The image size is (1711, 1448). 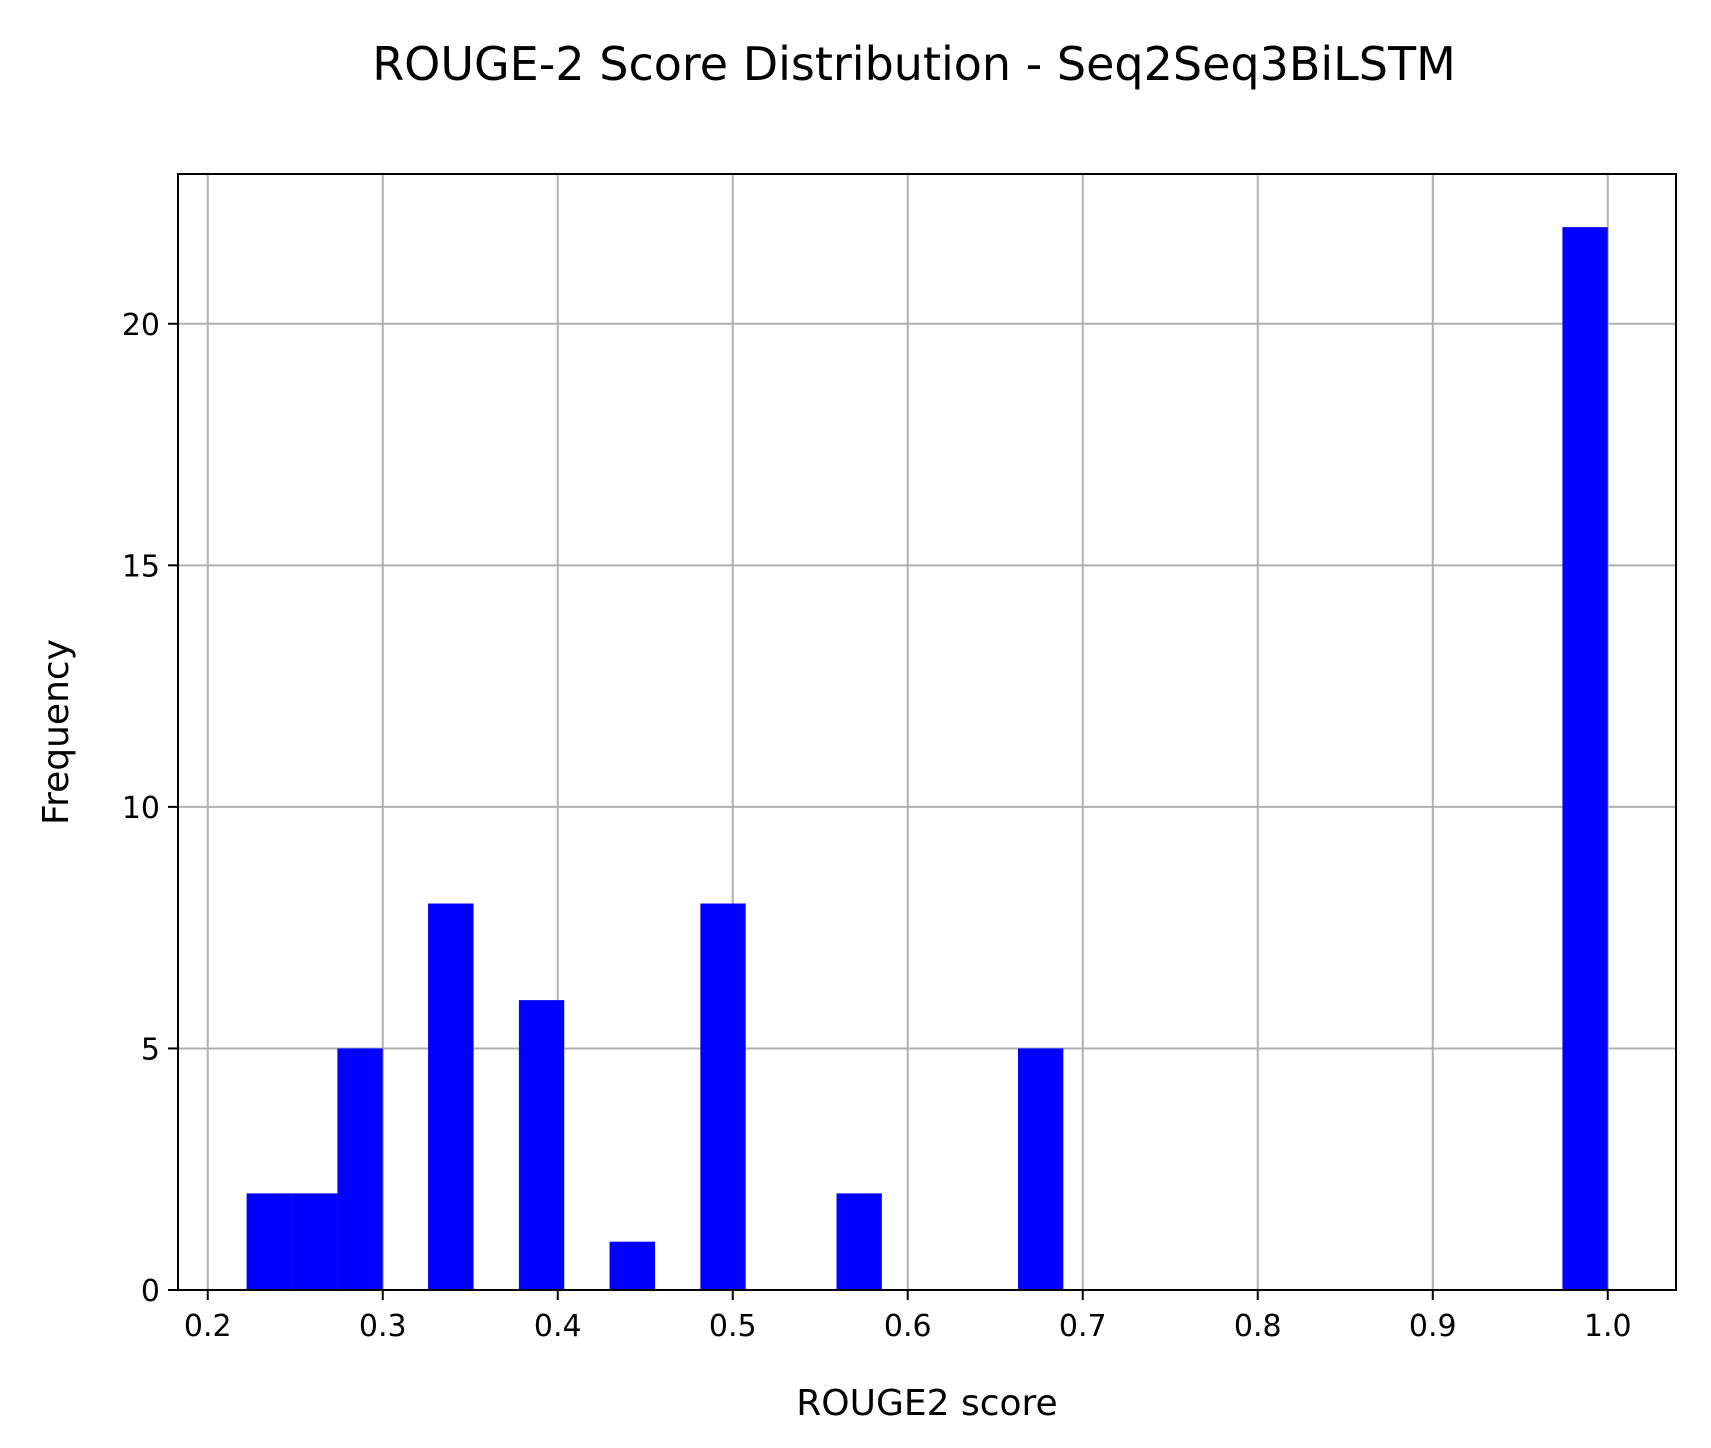 I want to click on x-axis-ticks: 0.2 0.3 0.4 0.5 0.6 0.7 0.8 0.9 1.0, so click(x=908, y=1317).